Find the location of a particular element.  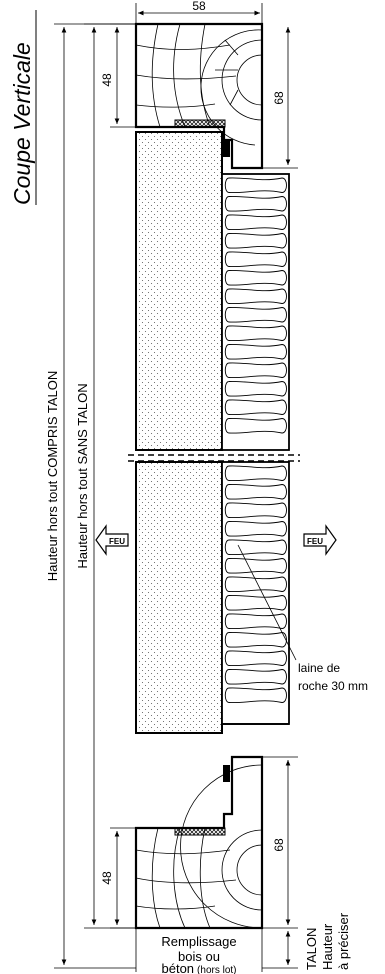

talon-label-2: Hauteur is located at coordinates (327, 946).